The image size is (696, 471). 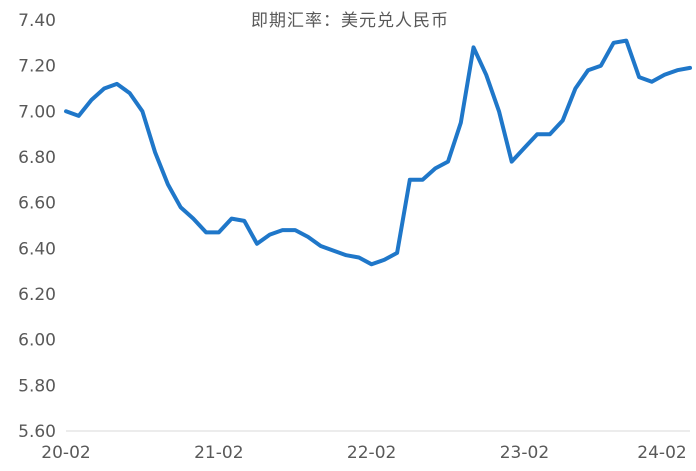 What do you see at coordinates (37, 204) in the screenshot?
I see `y-tick-label: 6.60` at bounding box center [37, 204].